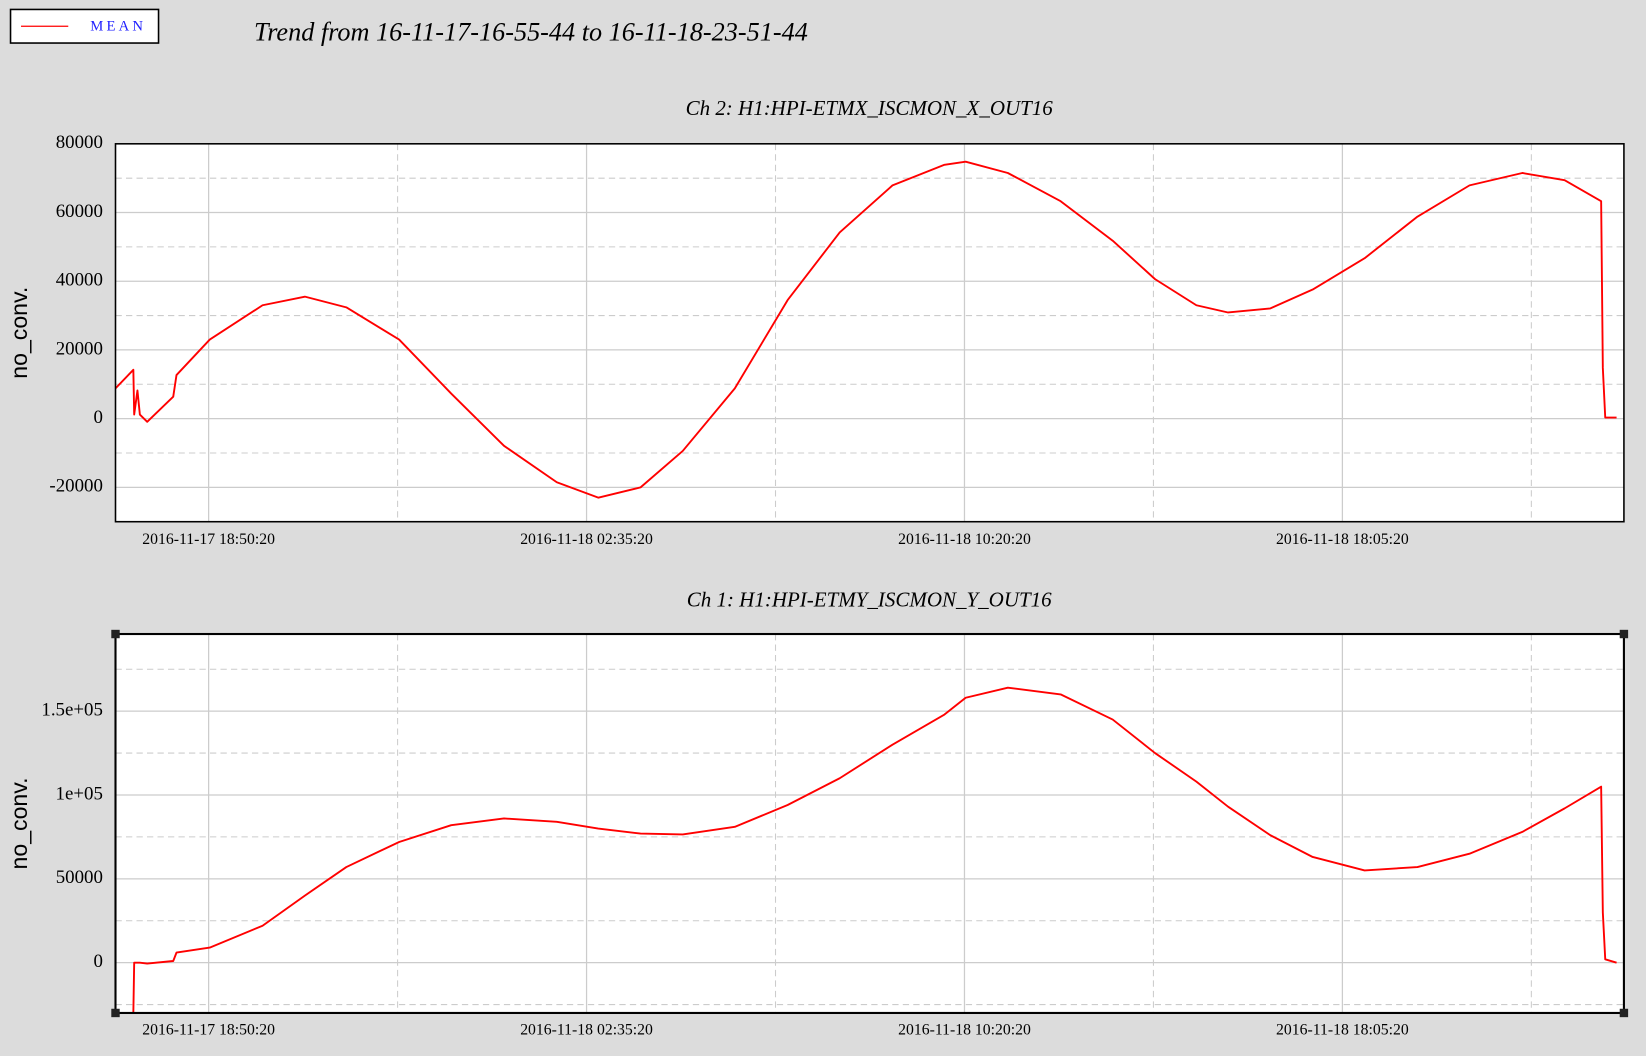 The width and height of the screenshot is (1646, 1056). I want to click on y-tick-label: 1e+05, so click(79, 793).